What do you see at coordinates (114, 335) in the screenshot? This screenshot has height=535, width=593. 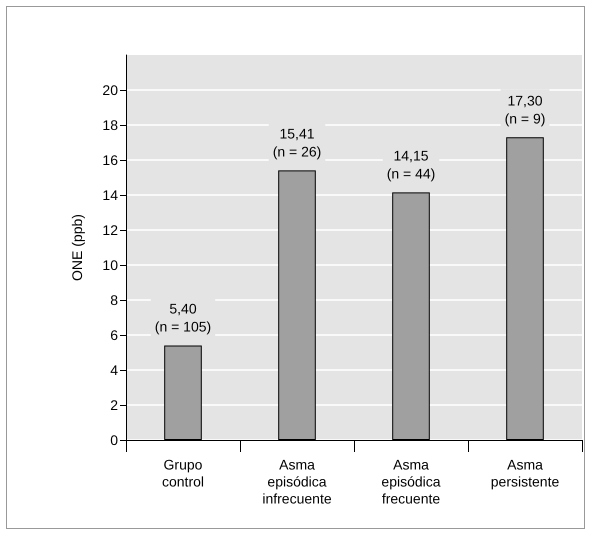 I see `y-tick-label: 6` at bounding box center [114, 335].